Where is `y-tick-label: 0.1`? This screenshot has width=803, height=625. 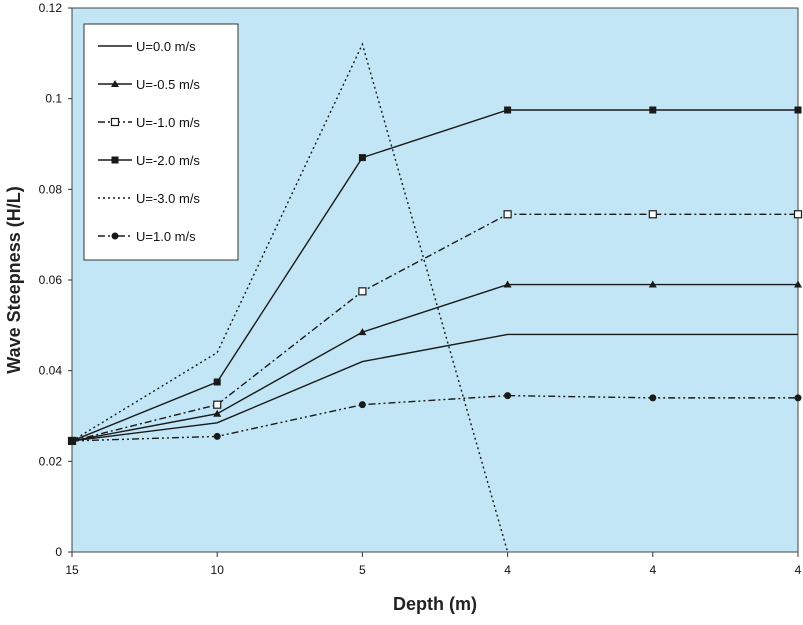 y-tick-label: 0.1 is located at coordinates (53, 99).